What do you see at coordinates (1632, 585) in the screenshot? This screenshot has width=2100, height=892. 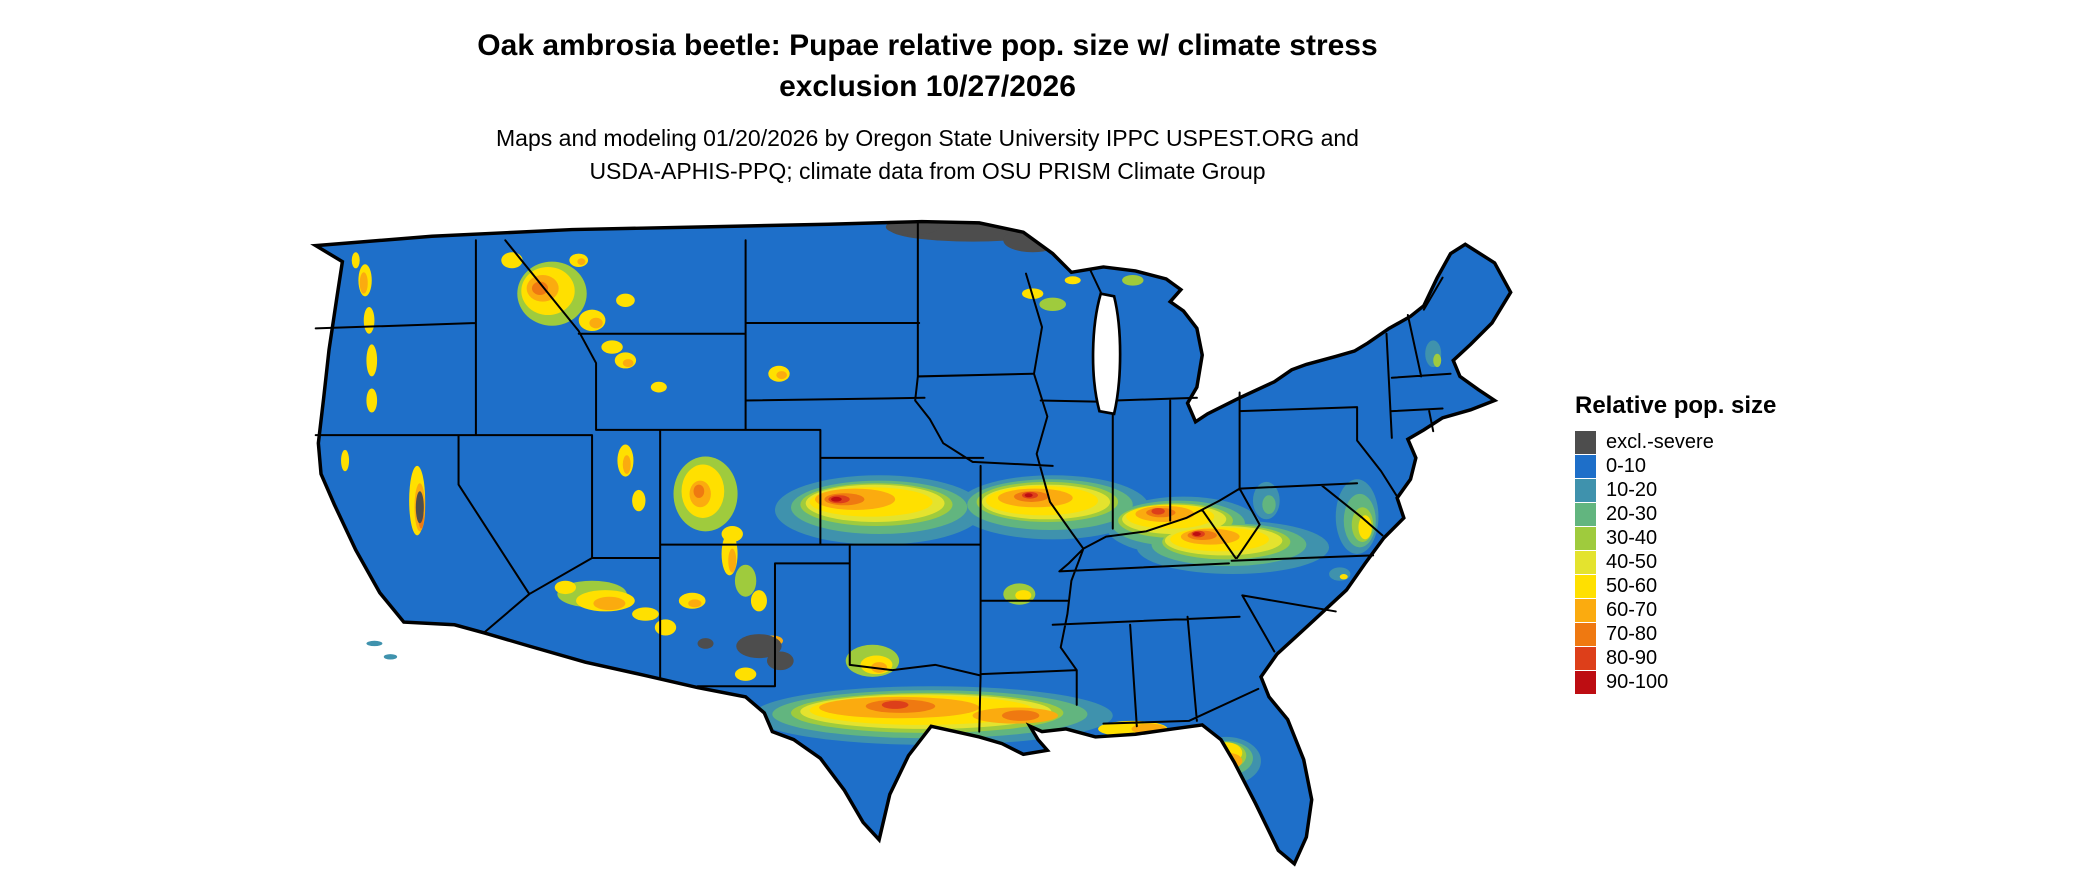 I see `legend-label: 50-60` at bounding box center [1632, 585].